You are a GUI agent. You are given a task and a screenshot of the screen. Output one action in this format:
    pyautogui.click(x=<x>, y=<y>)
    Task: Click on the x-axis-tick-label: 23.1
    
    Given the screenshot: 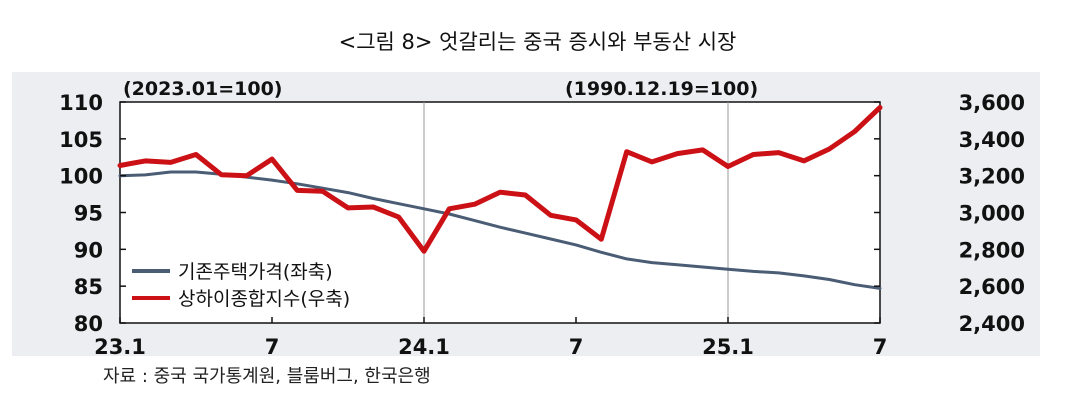 What is the action you would take?
    pyautogui.click(x=120, y=347)
    